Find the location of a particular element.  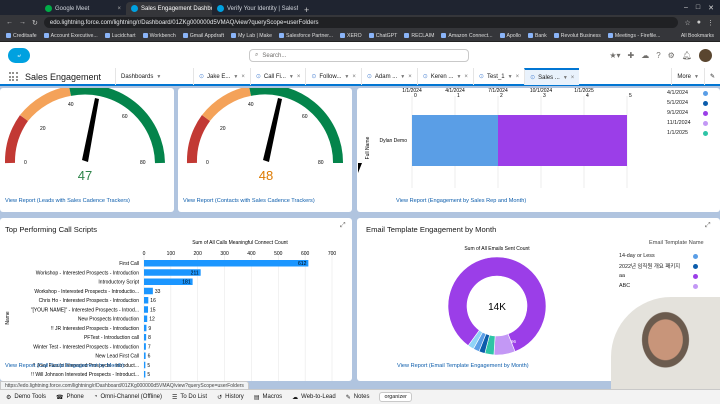

bookmark-item: Creditsafe is located at coordinates (21, 36).